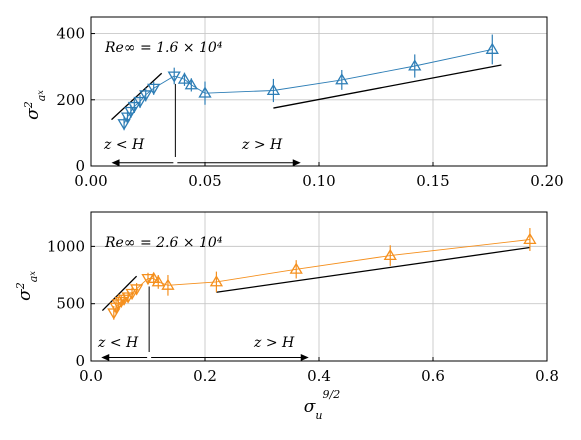  Describe the element at coordinates (66, 246) in the screenshot. I see `bottom-y-tick-label: 1000` at that location.